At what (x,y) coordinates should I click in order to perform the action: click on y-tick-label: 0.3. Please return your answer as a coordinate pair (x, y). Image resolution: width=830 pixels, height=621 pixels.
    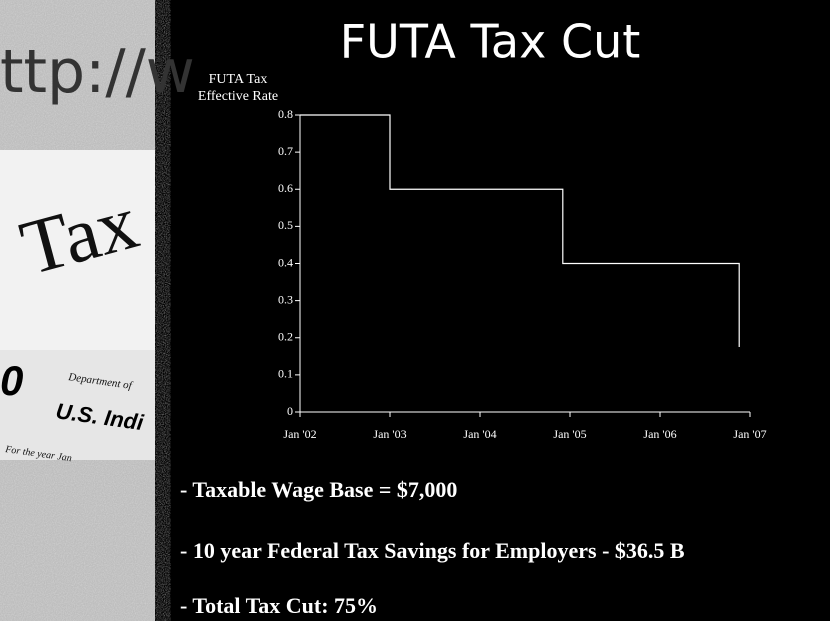
    Looking at the image, I should click on (285, 299).